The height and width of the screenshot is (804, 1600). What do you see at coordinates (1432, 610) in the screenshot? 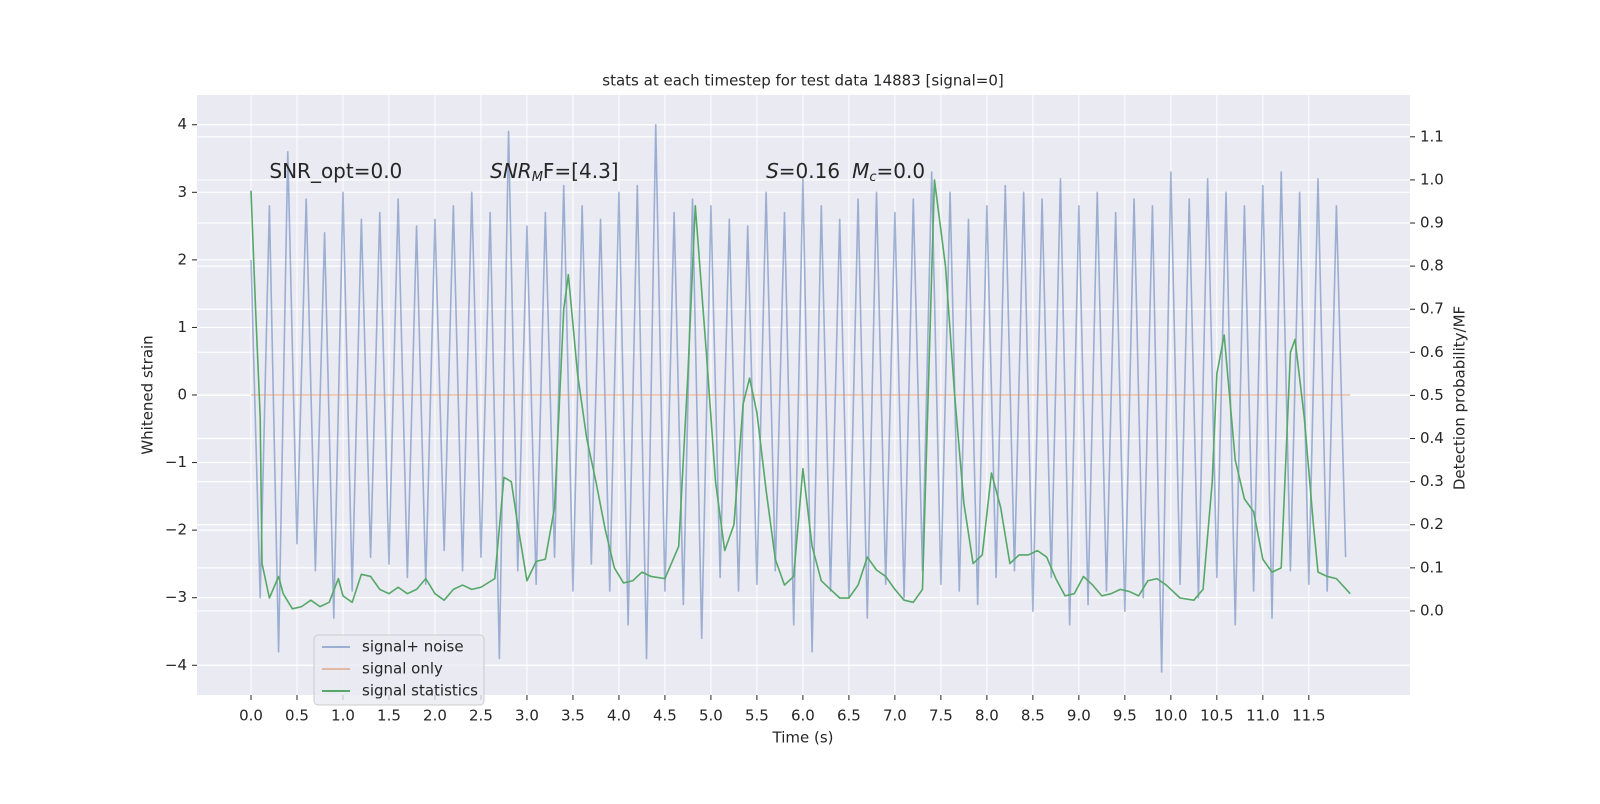
I see `y2-tick-label: 0.0` at bounding box center [1432, 610].